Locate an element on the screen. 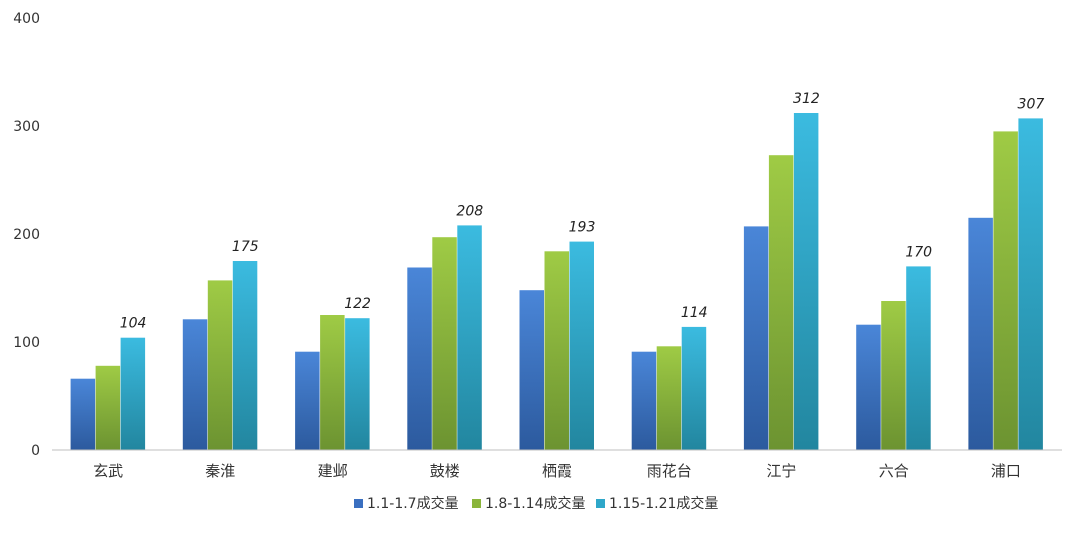 Image resolution: width=1080 pixels, height=533 pixels. data-label: 175 is located at coordinates (245, 247).